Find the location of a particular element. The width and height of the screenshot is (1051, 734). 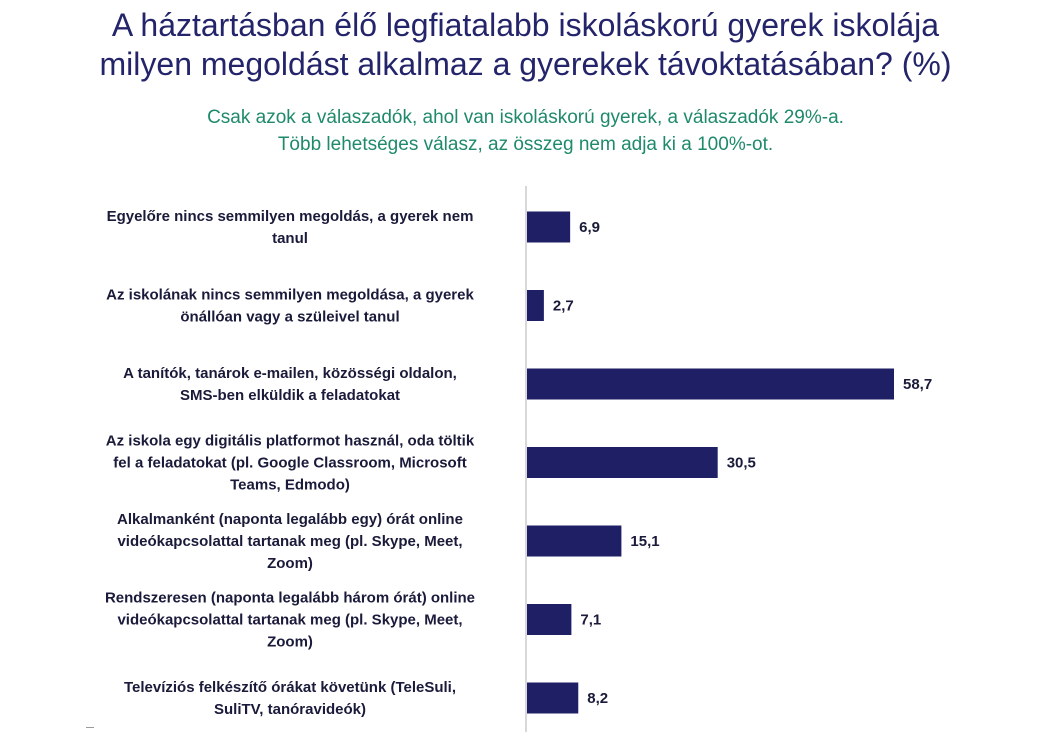

value-label-4: 30,5 is located at coordinates (741, 463).